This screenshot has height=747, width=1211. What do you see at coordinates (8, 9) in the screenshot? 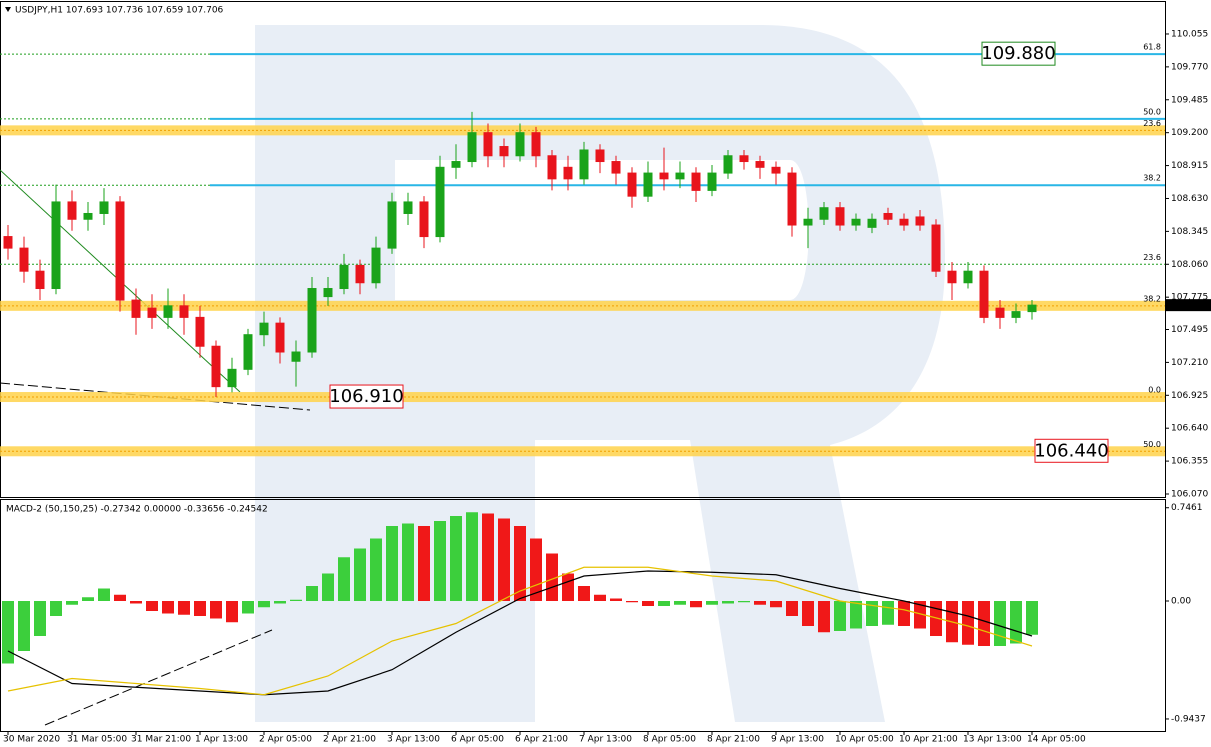
I see `title-icon` at bounding box center [8, 9].